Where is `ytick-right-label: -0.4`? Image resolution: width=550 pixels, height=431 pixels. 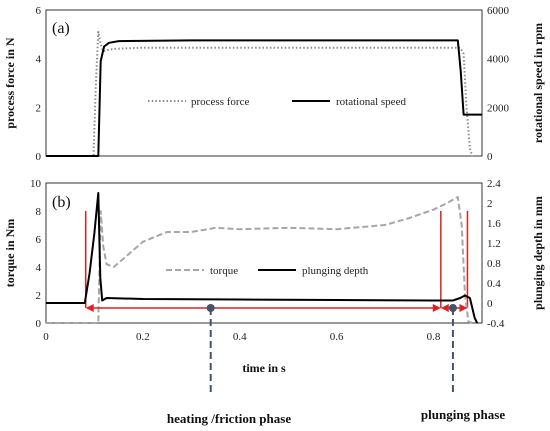 ytick-right-label: -0.4 is located at coordinates (496, 324).